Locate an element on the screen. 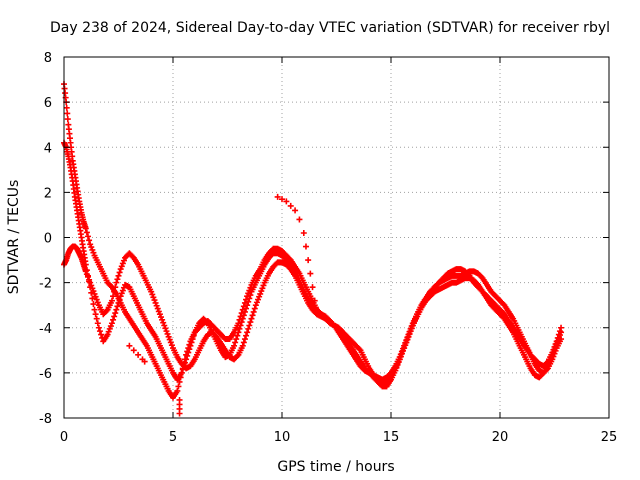  y-tick-label: 0 is located at coordinates (48, 239).